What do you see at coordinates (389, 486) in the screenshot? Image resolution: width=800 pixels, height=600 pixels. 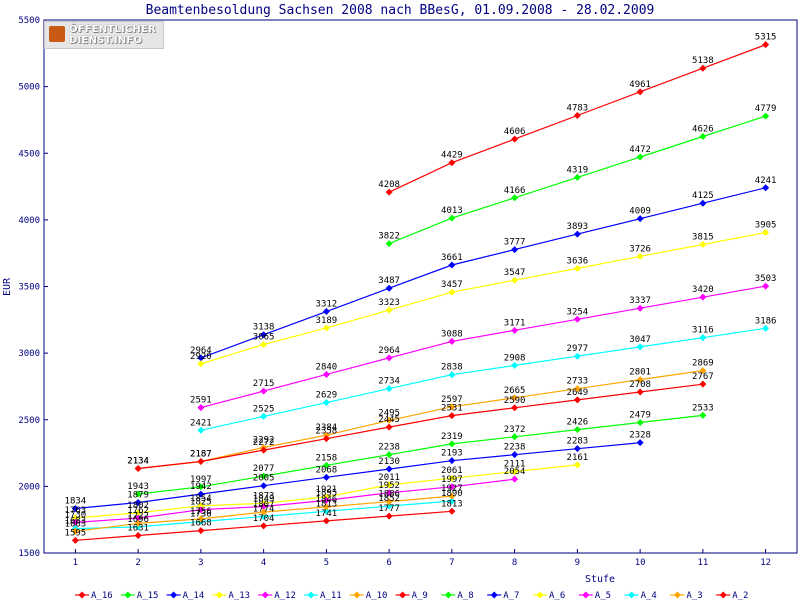 I see `data-label-a-5: 1952` at bounding box center [389, 486].